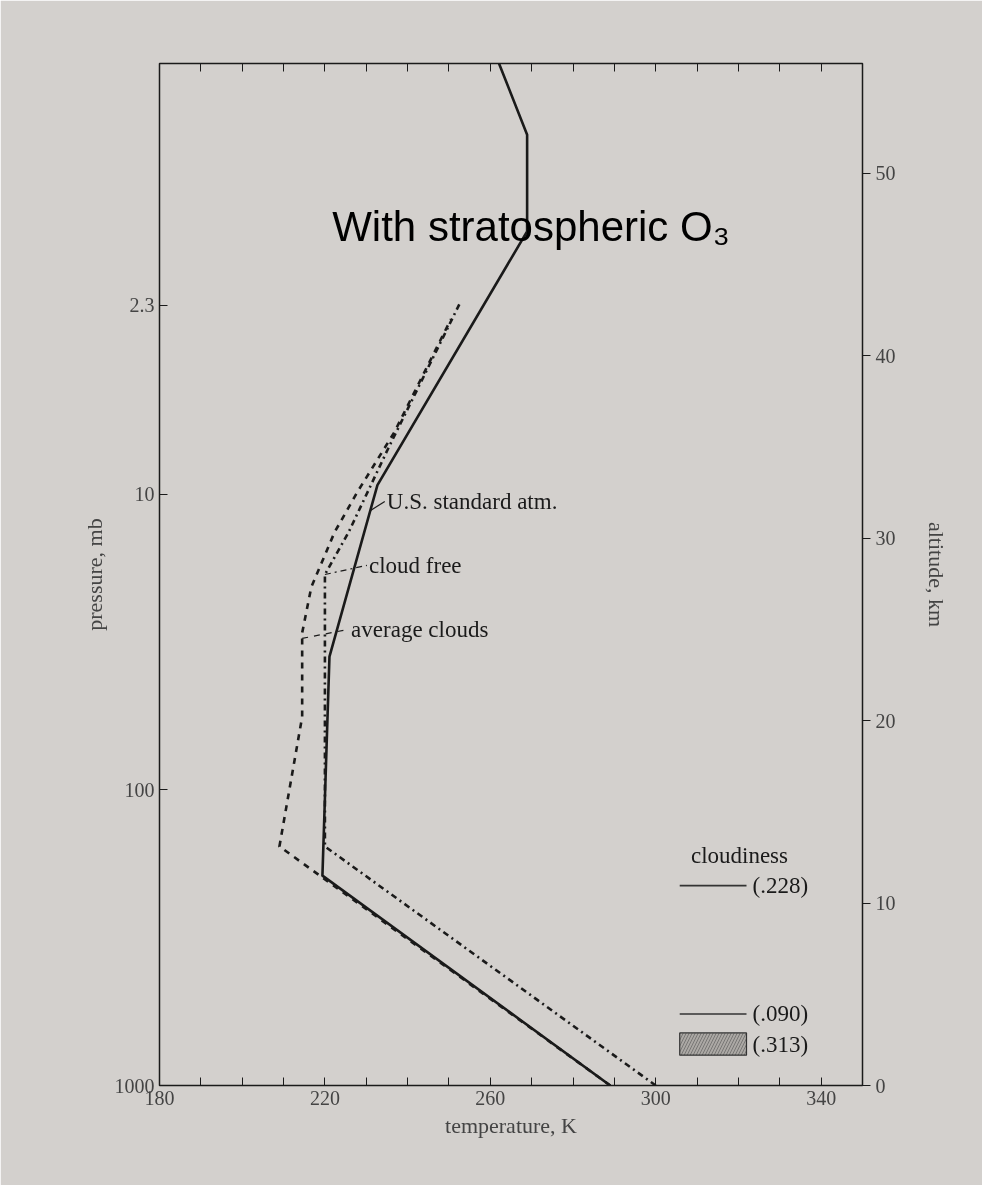 Image resolution: width=982 pixels, height=1185 pixels. I want to click on legend-label: (.313), so click(780, 1044).